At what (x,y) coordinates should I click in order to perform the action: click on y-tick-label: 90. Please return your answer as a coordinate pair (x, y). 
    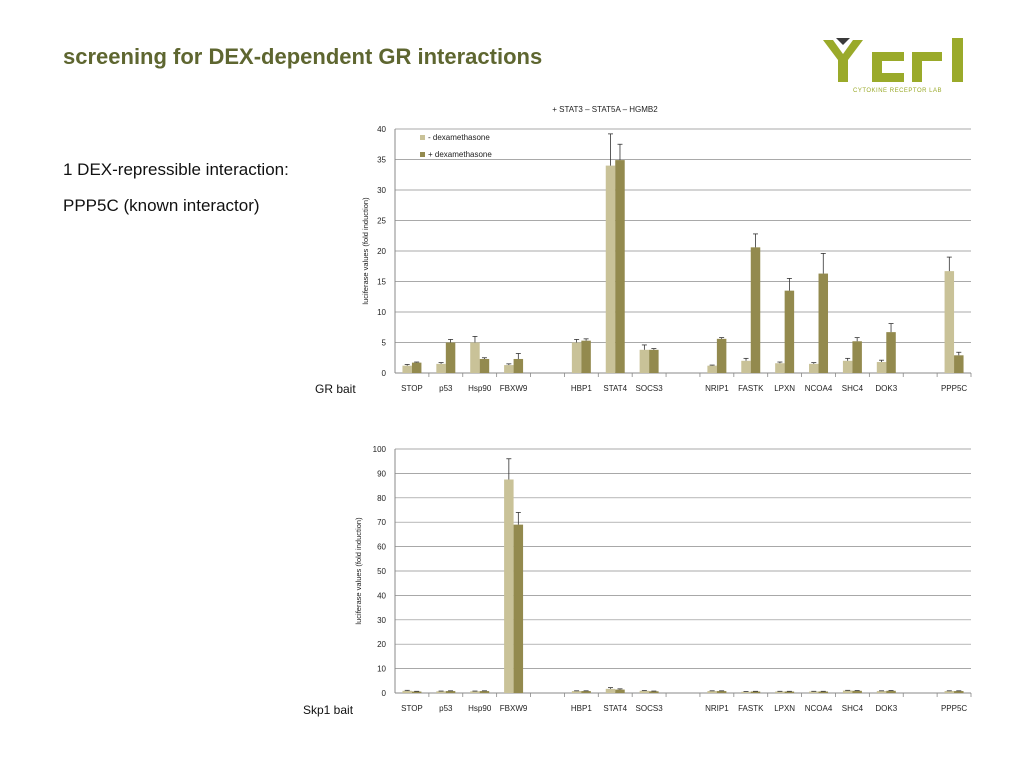
    Looking at the image, I should click on (381, 473).